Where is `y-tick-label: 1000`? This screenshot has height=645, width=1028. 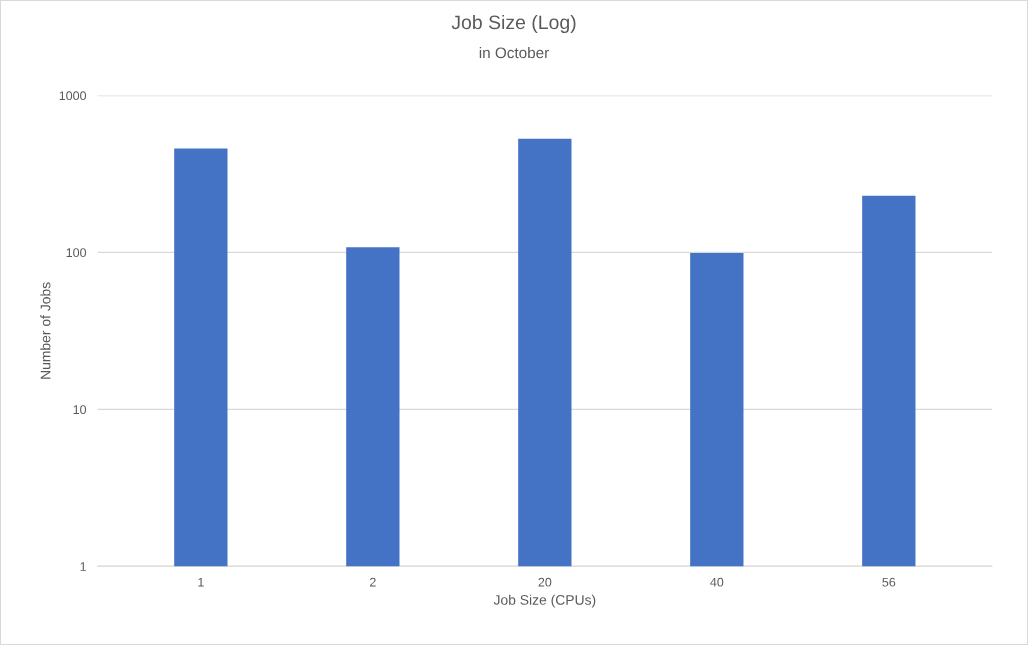 y-tick-label: 1000 is located at coordinates (73, 96).